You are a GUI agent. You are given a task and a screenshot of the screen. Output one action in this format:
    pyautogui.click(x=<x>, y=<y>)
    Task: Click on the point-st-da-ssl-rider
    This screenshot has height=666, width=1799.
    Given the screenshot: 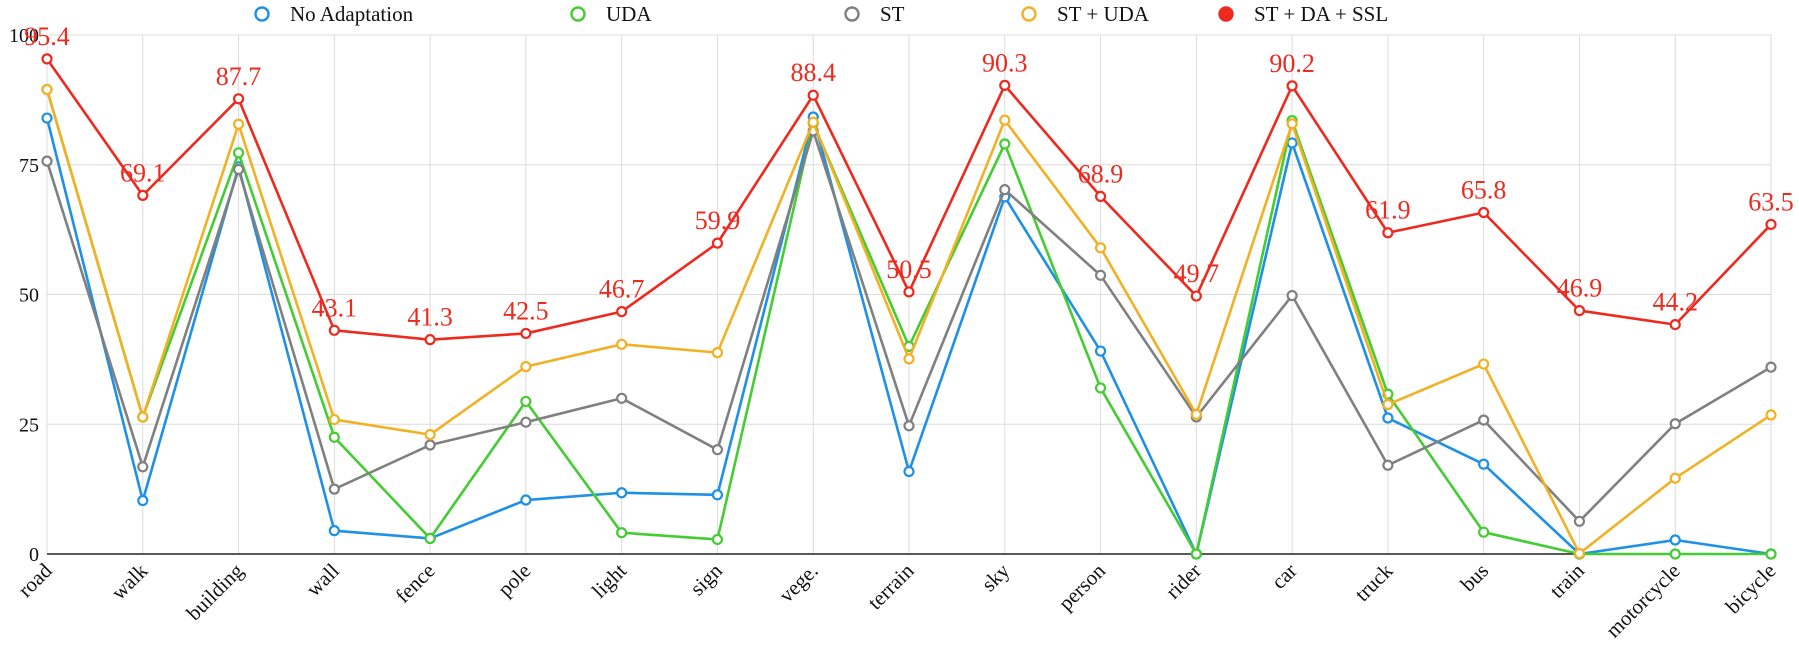 What is the action you would take?
    pyautogui.click(x=1196, y=296)
    